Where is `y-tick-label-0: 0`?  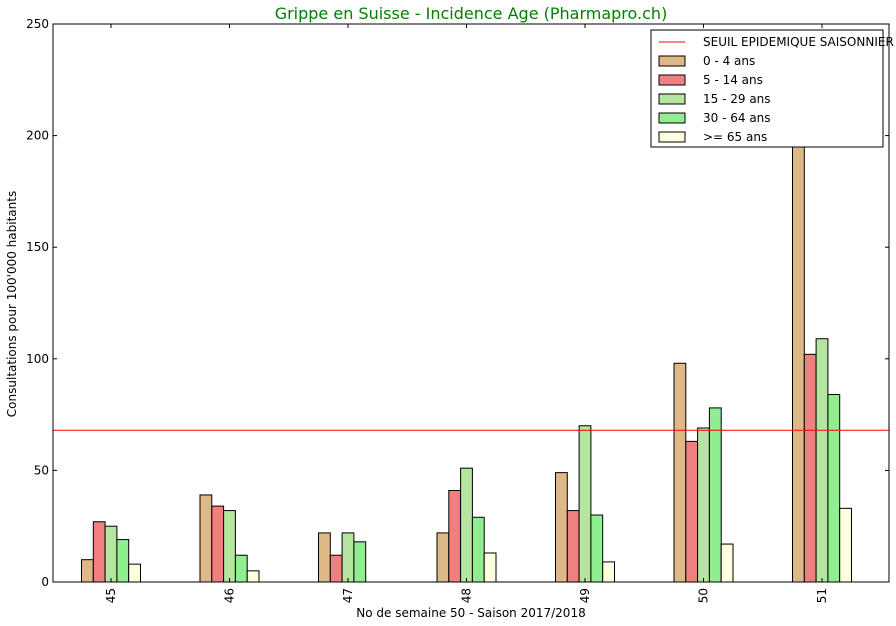 y-tick-label-0: 0 is located at coordinates (45, 582).